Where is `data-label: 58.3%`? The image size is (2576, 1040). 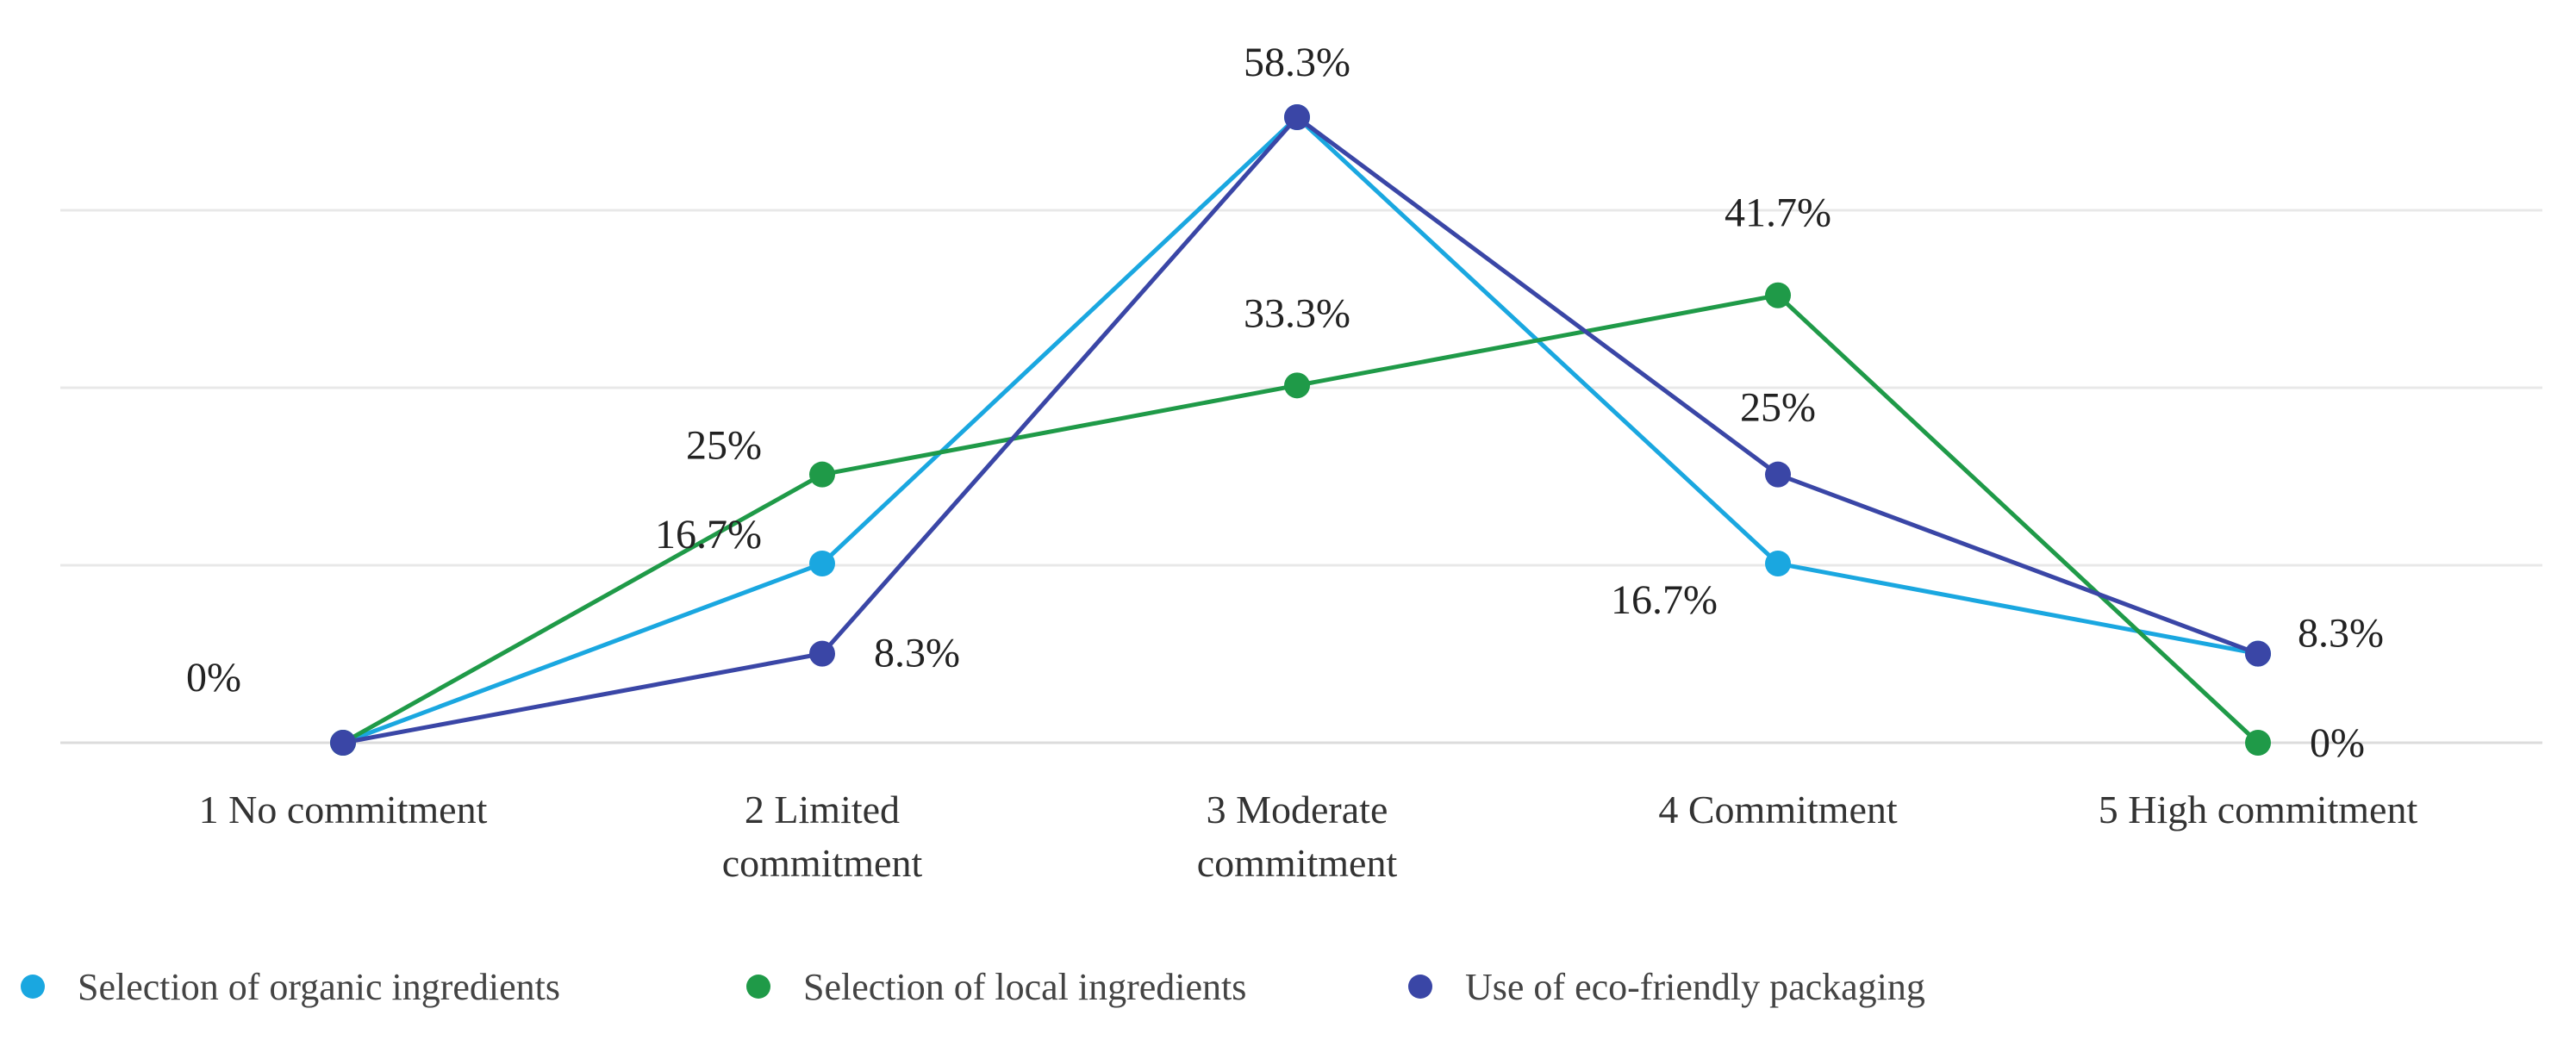 data-label: 58.3% is located at coordinates (1297, 63).